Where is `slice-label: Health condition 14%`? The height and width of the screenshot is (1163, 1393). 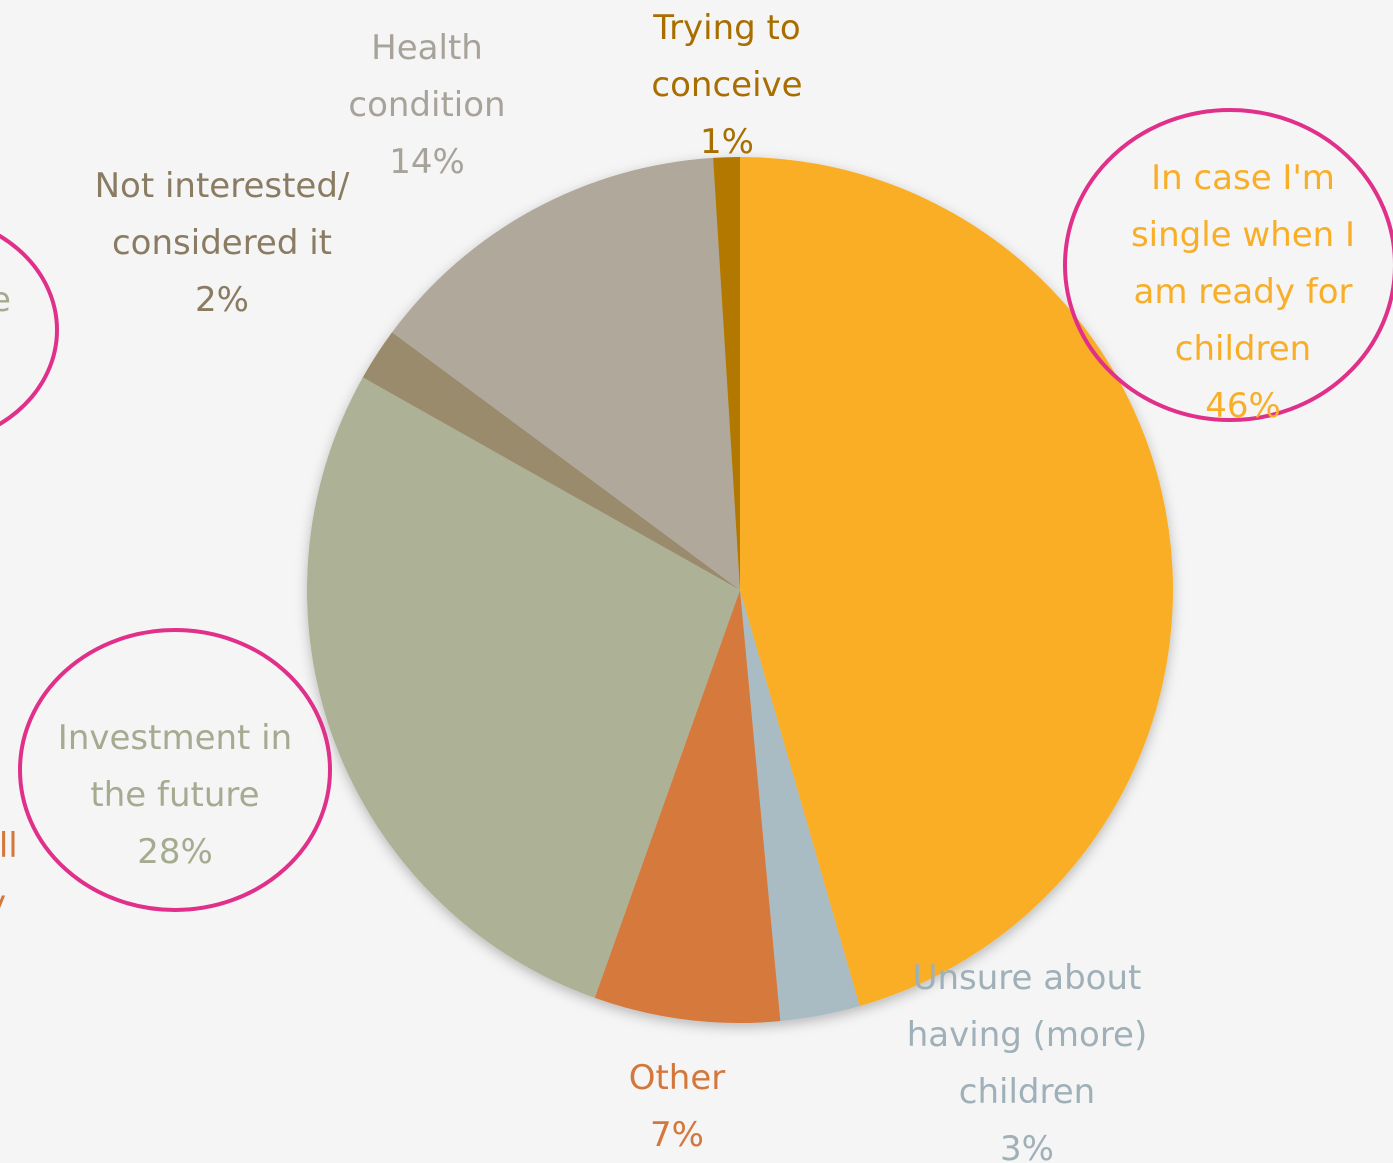
slice-label: Health condition 14% is located at coordinates (427, 105).